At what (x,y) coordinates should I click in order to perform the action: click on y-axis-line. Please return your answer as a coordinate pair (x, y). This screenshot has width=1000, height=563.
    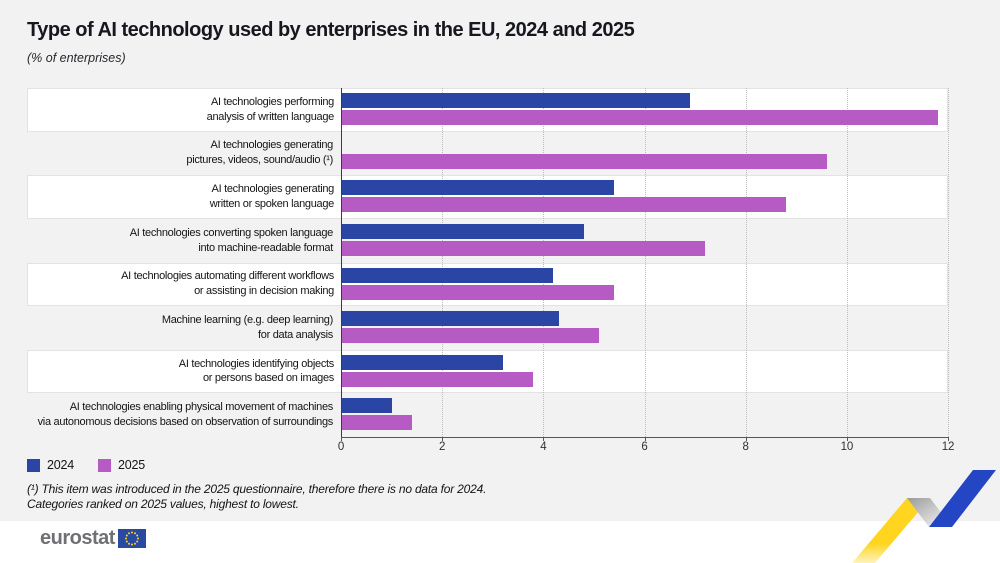
    Looking at the image, I should click on (341, 262).